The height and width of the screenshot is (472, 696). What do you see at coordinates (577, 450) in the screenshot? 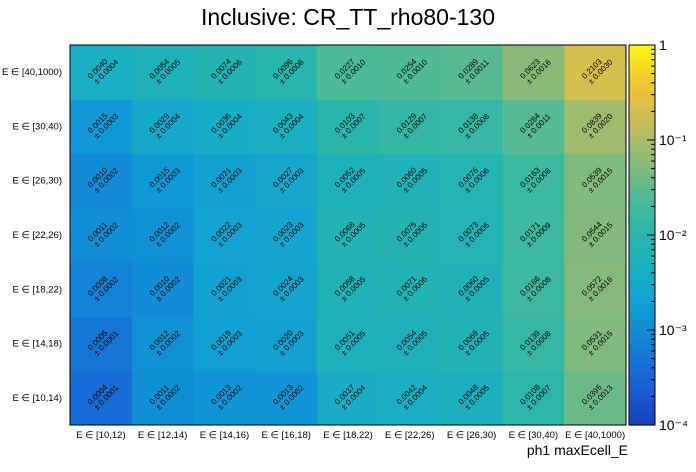
I see `x-axis-title: ph1 maxEcell_E` at bounding box center [577, 450].